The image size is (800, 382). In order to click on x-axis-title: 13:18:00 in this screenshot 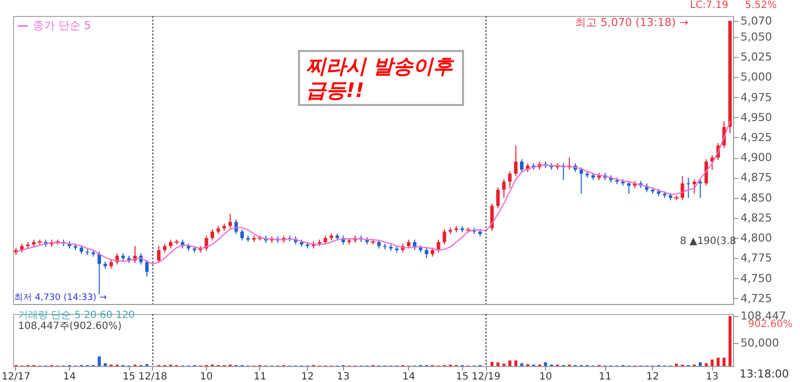, I will do `click(764, 374)`.